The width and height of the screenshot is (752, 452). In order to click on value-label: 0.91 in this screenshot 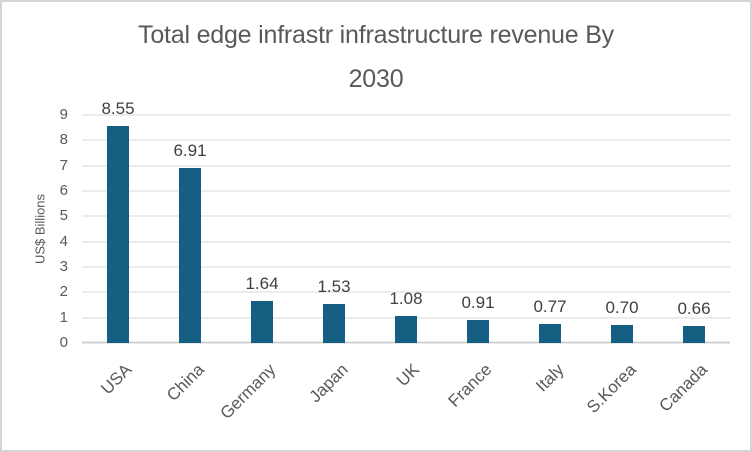, I will do `click(478, 302)`.